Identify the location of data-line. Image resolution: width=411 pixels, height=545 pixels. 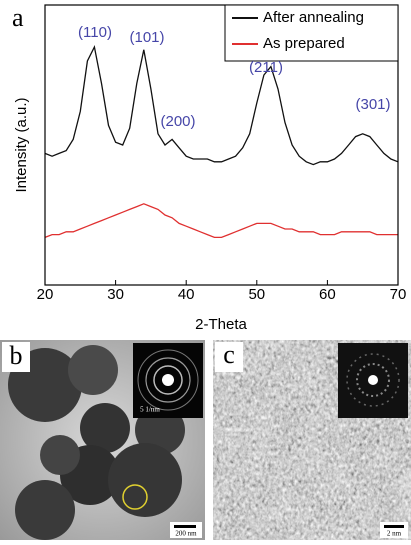
(221, 221).